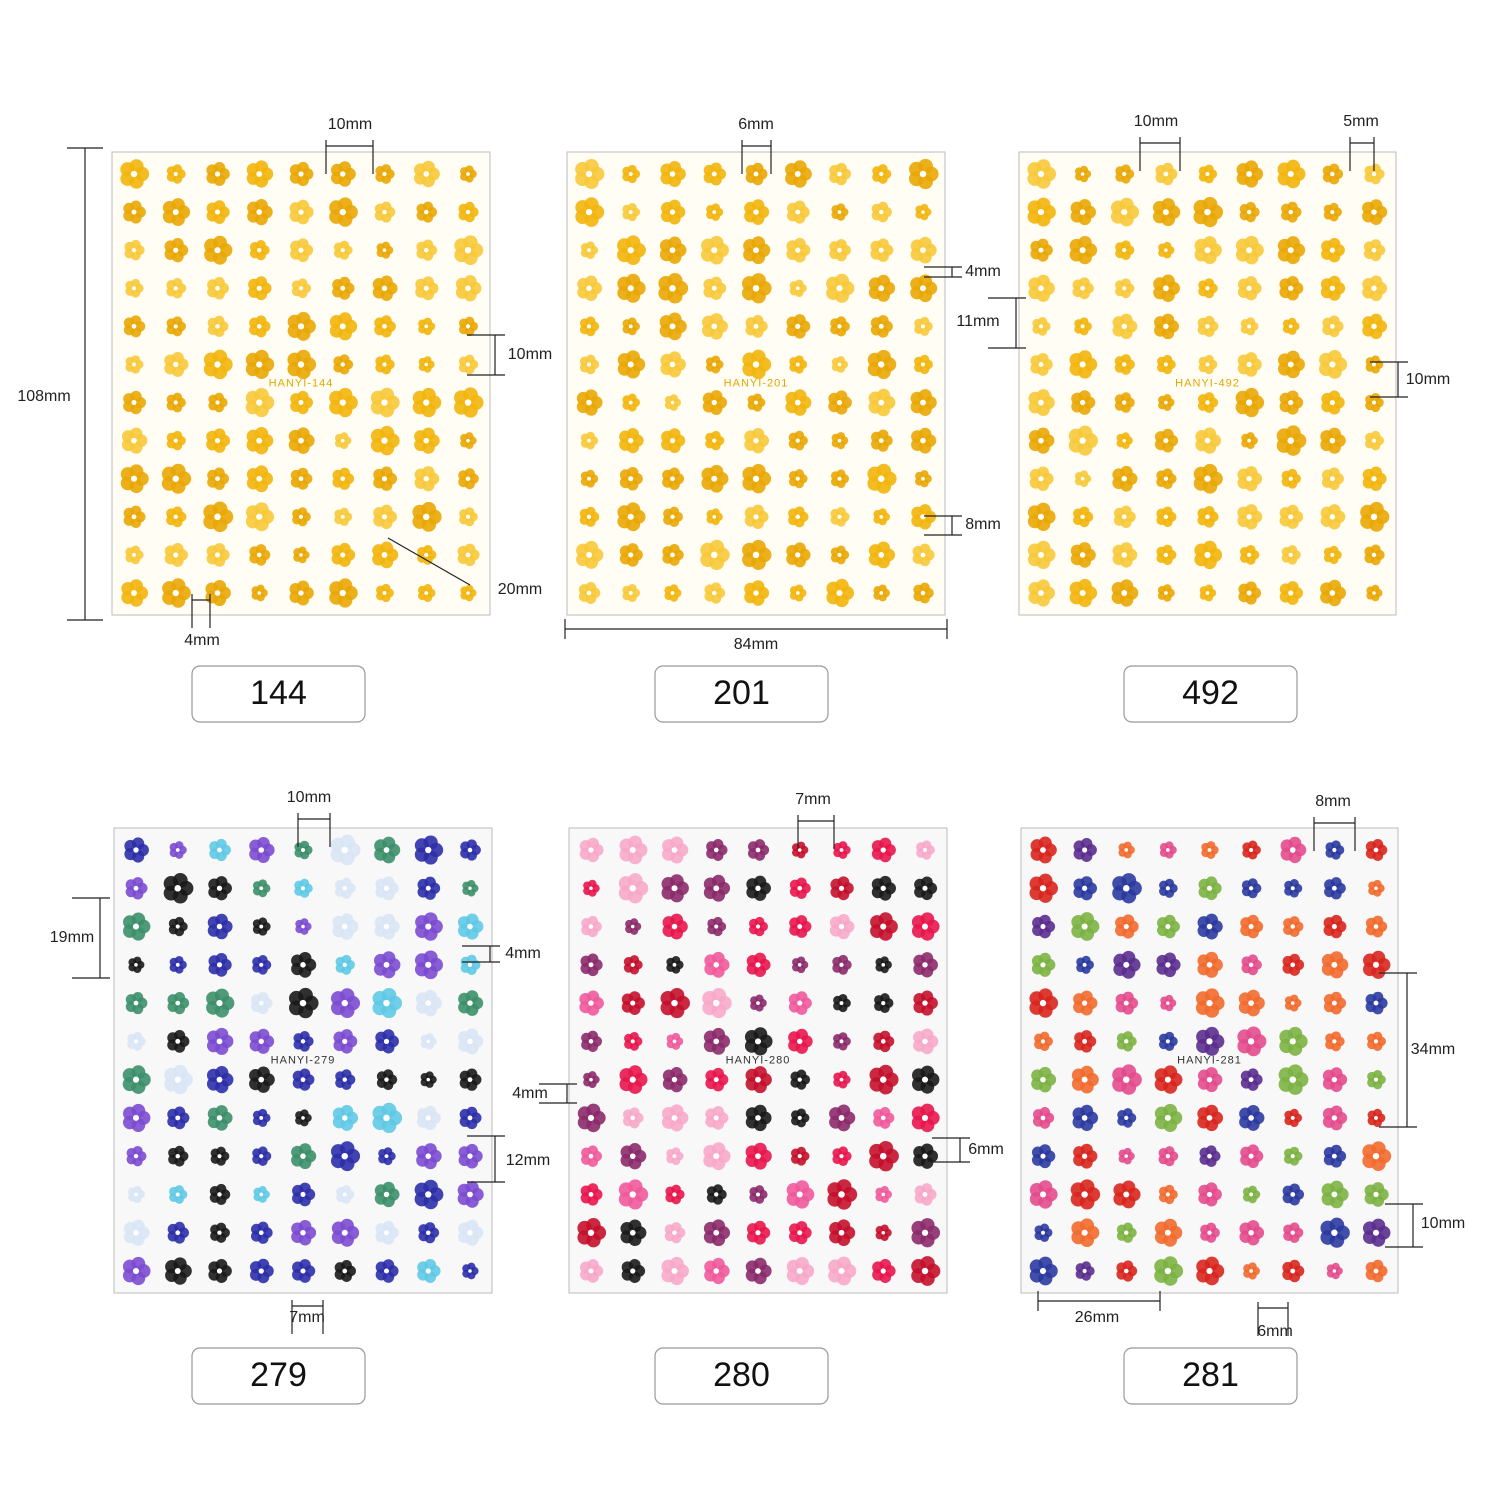  I want to click on sheet-background, so click(756, 383).